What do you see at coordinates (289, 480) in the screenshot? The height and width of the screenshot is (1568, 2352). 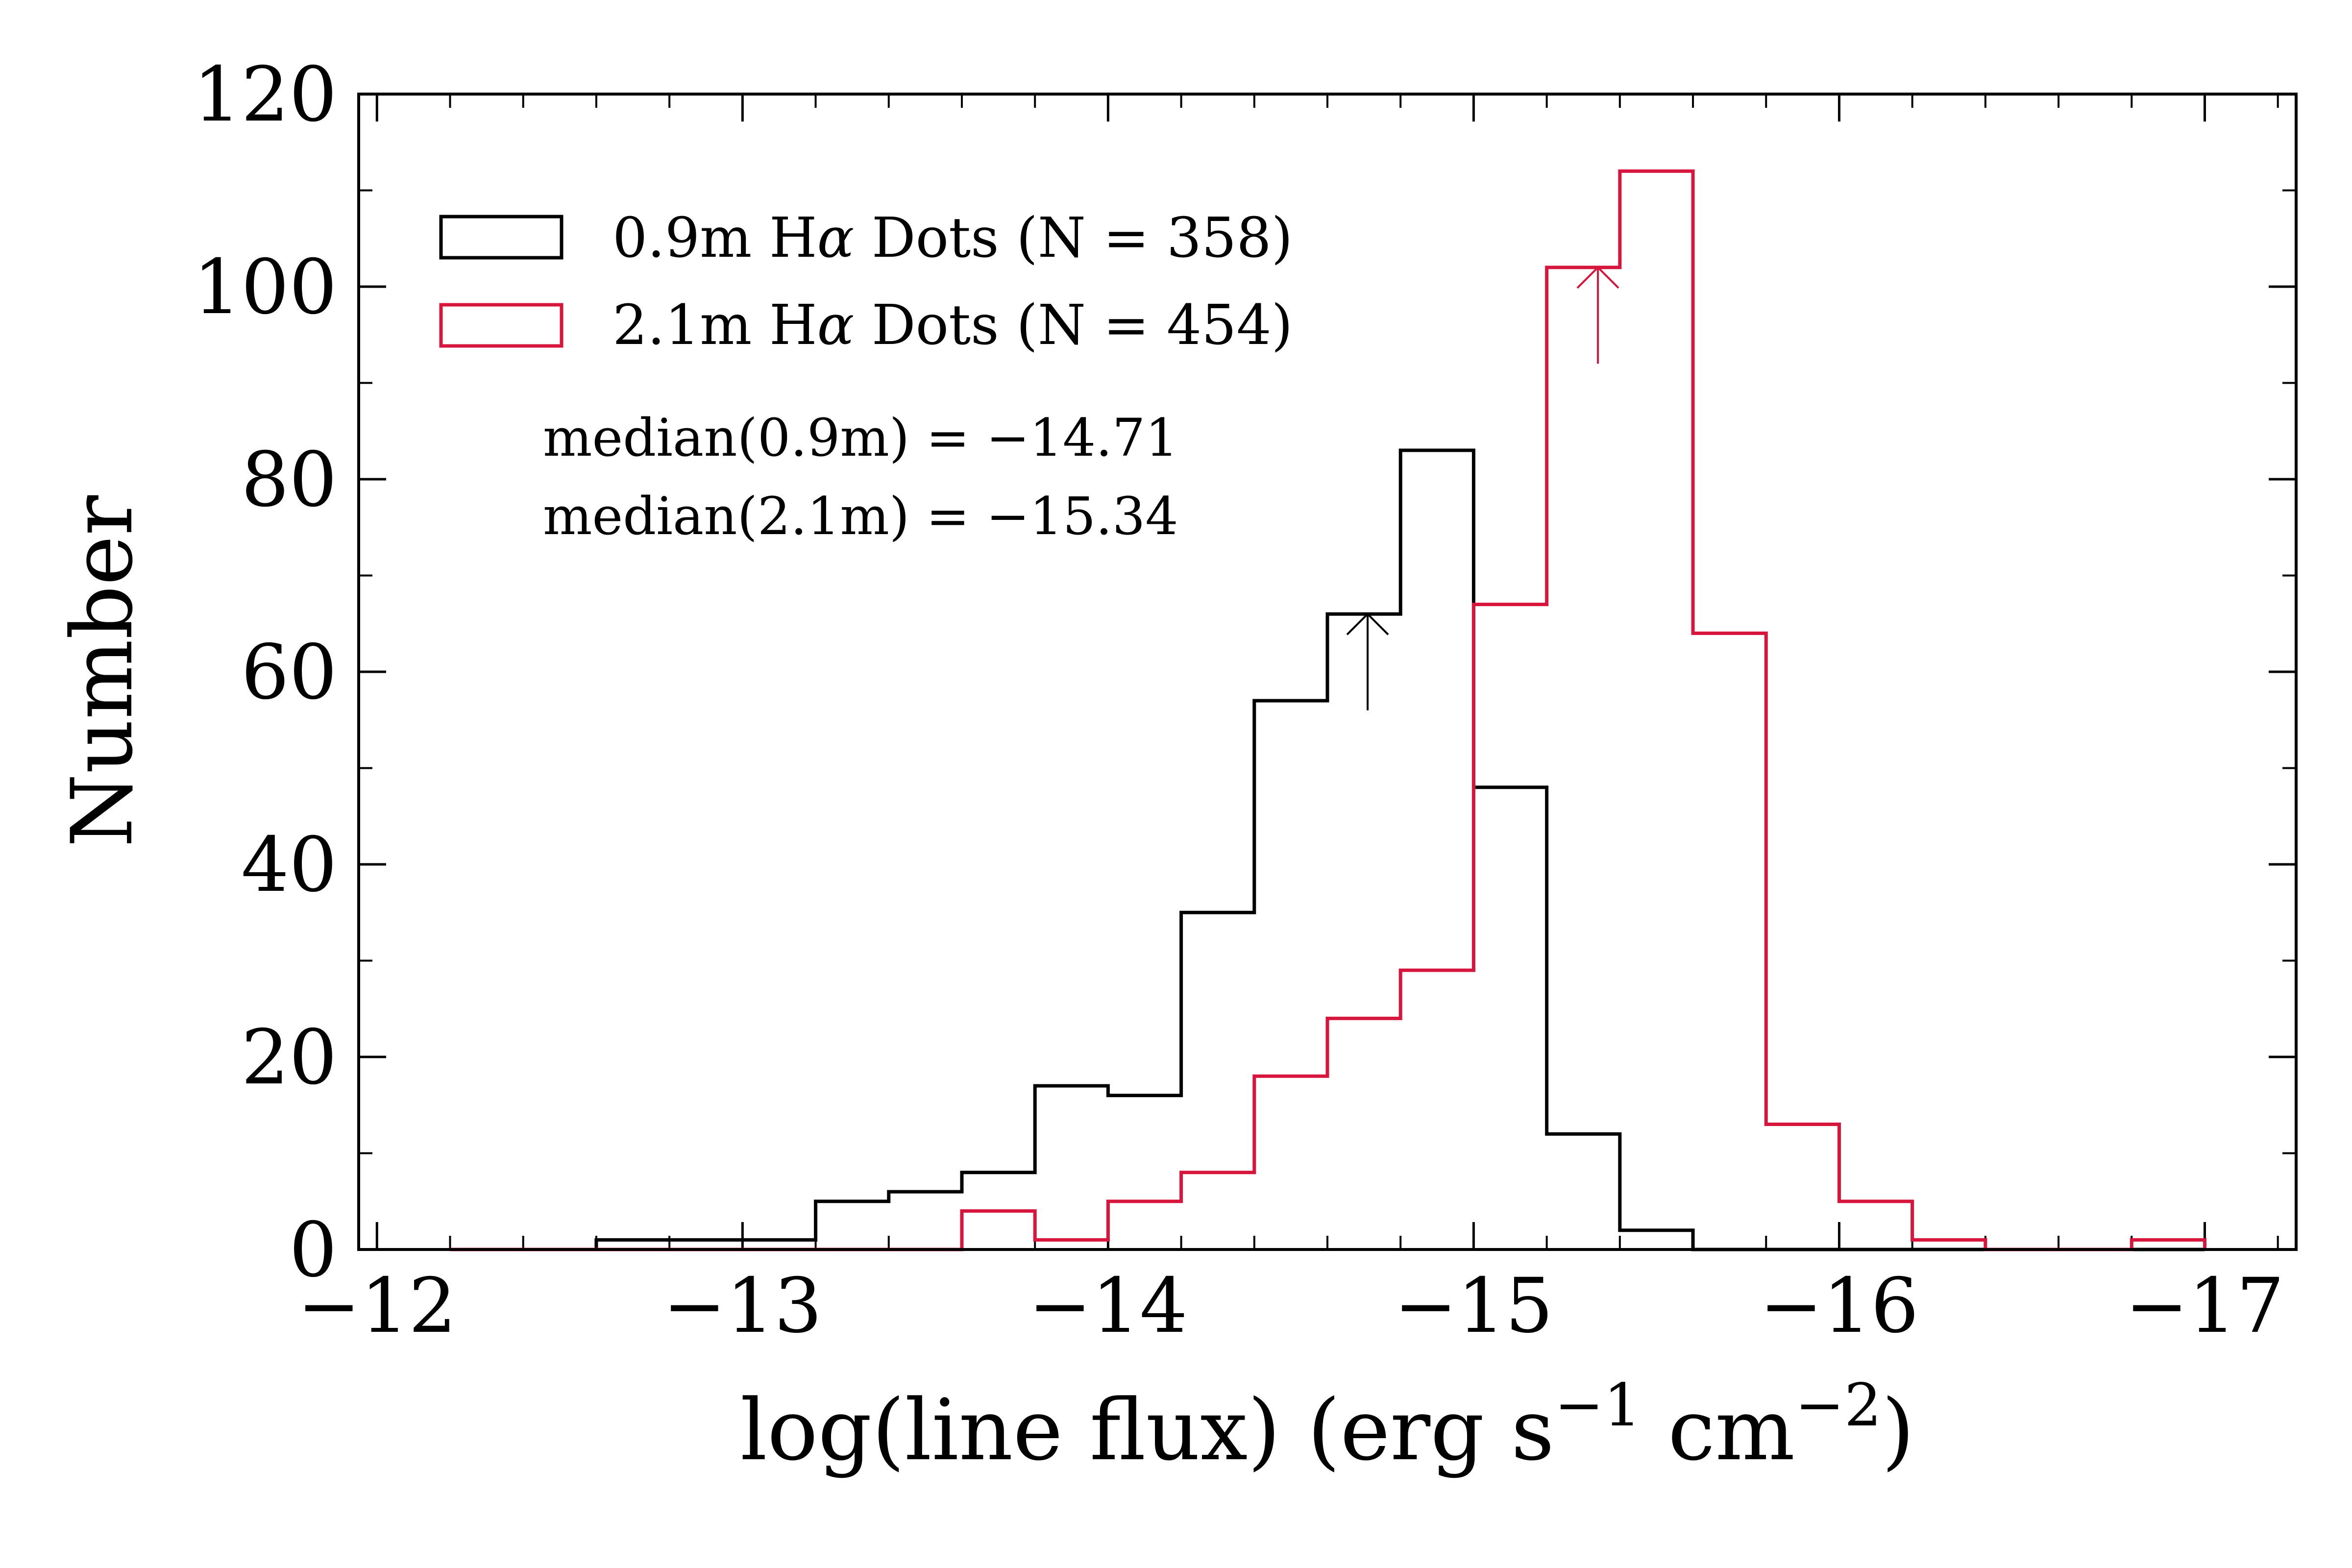 I see `y-tick-label: 80` at bounding box center [289, 480].